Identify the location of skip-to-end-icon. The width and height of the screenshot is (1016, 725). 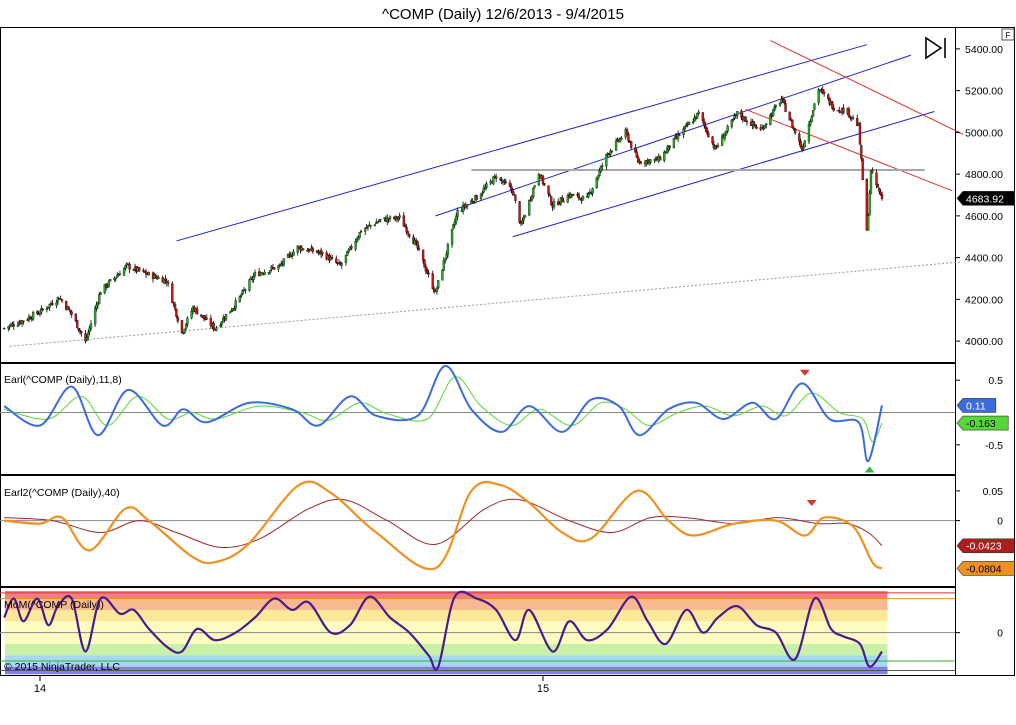
(935, 48).